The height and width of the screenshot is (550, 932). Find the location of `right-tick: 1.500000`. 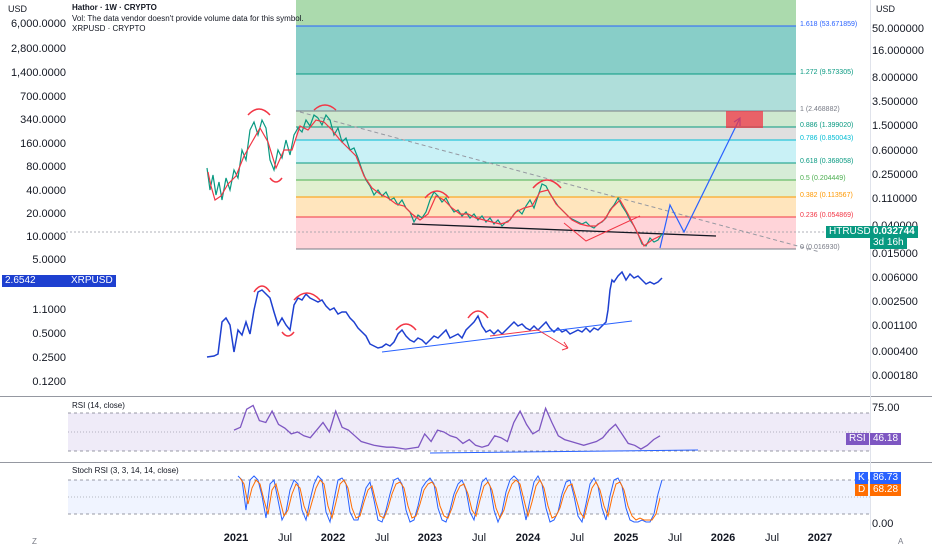

right-tick: 1.500000 is located at coordinates (895, 126).